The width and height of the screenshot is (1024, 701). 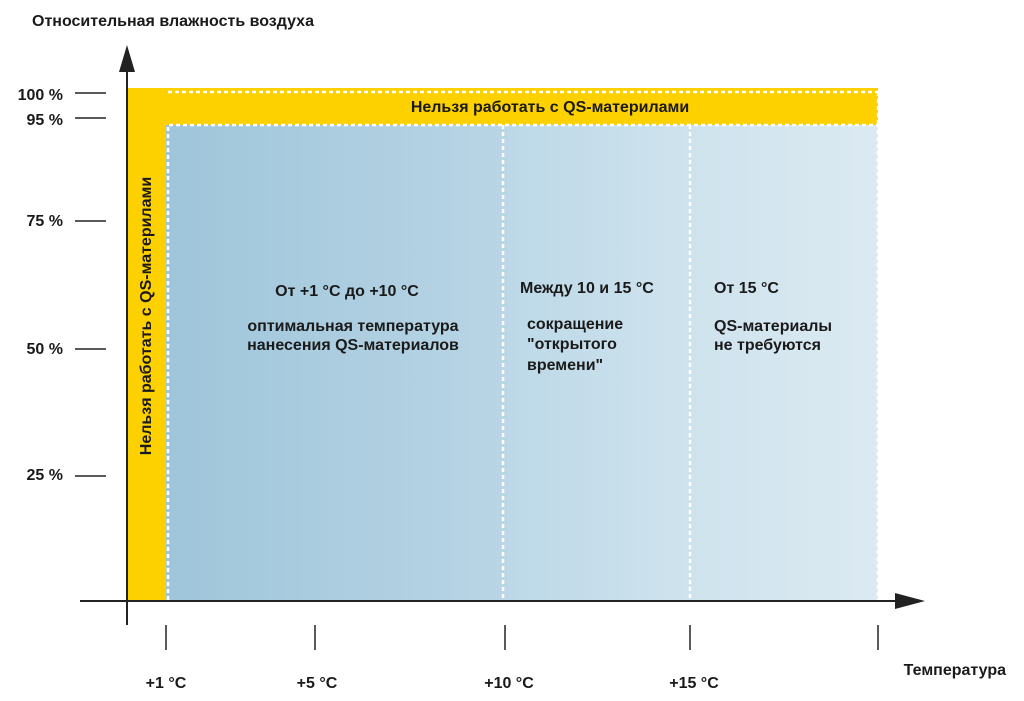 I want to click on y-tick-label: 95 %, so click(x=45, y=120).